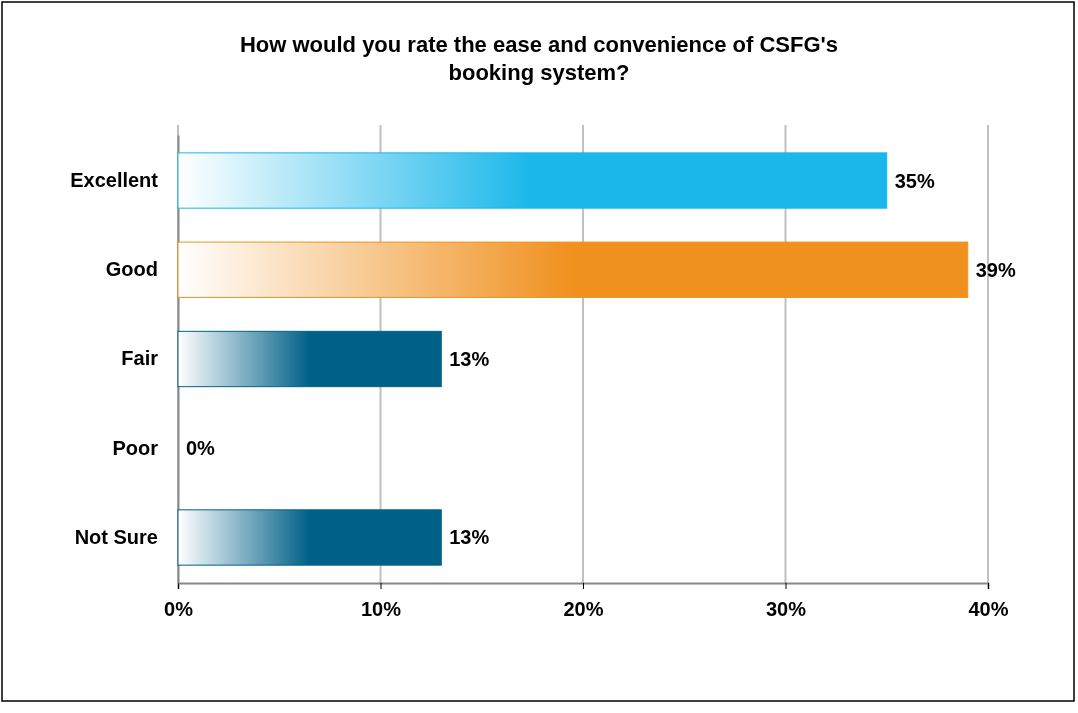  What do you see at coordinates (539, 58) in the screenshot?
I see `chart-title: How would you rate the ease and convenience of CSFG's booking system?` at bounding box center [539, 58].